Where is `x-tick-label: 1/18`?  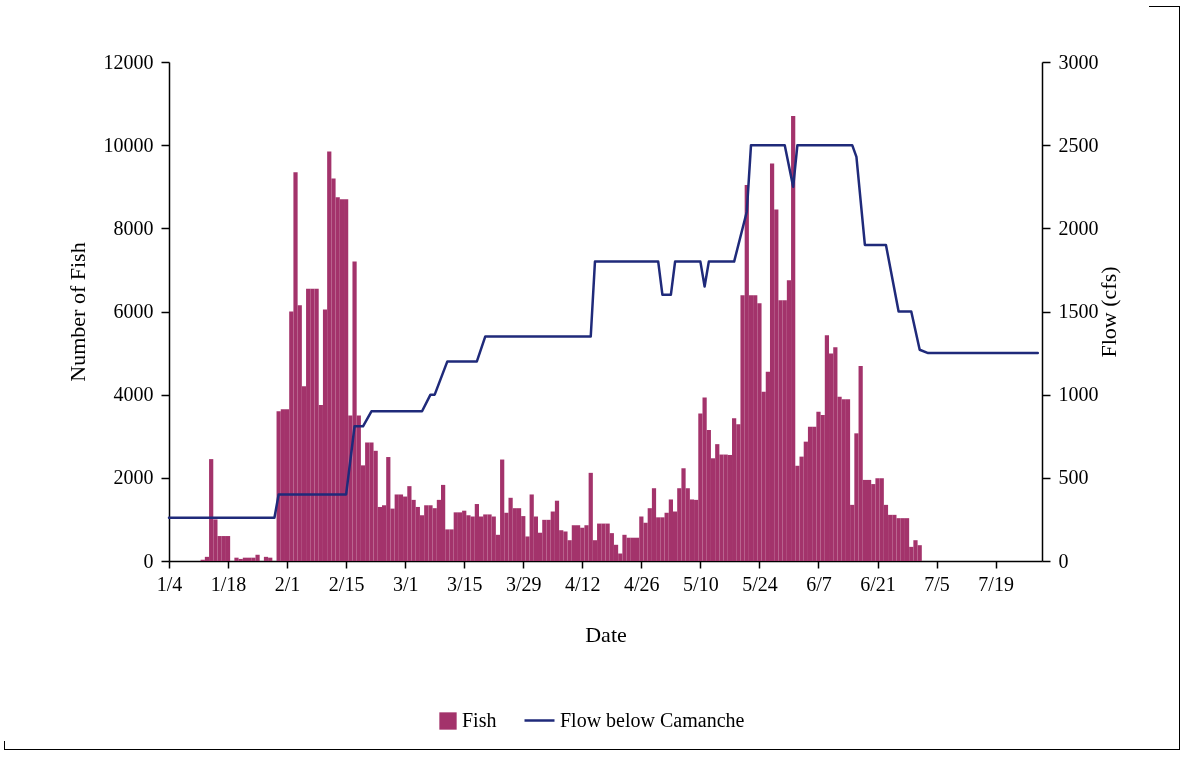
x-tick-label: 1/18 is located at coordinates (228, 583).